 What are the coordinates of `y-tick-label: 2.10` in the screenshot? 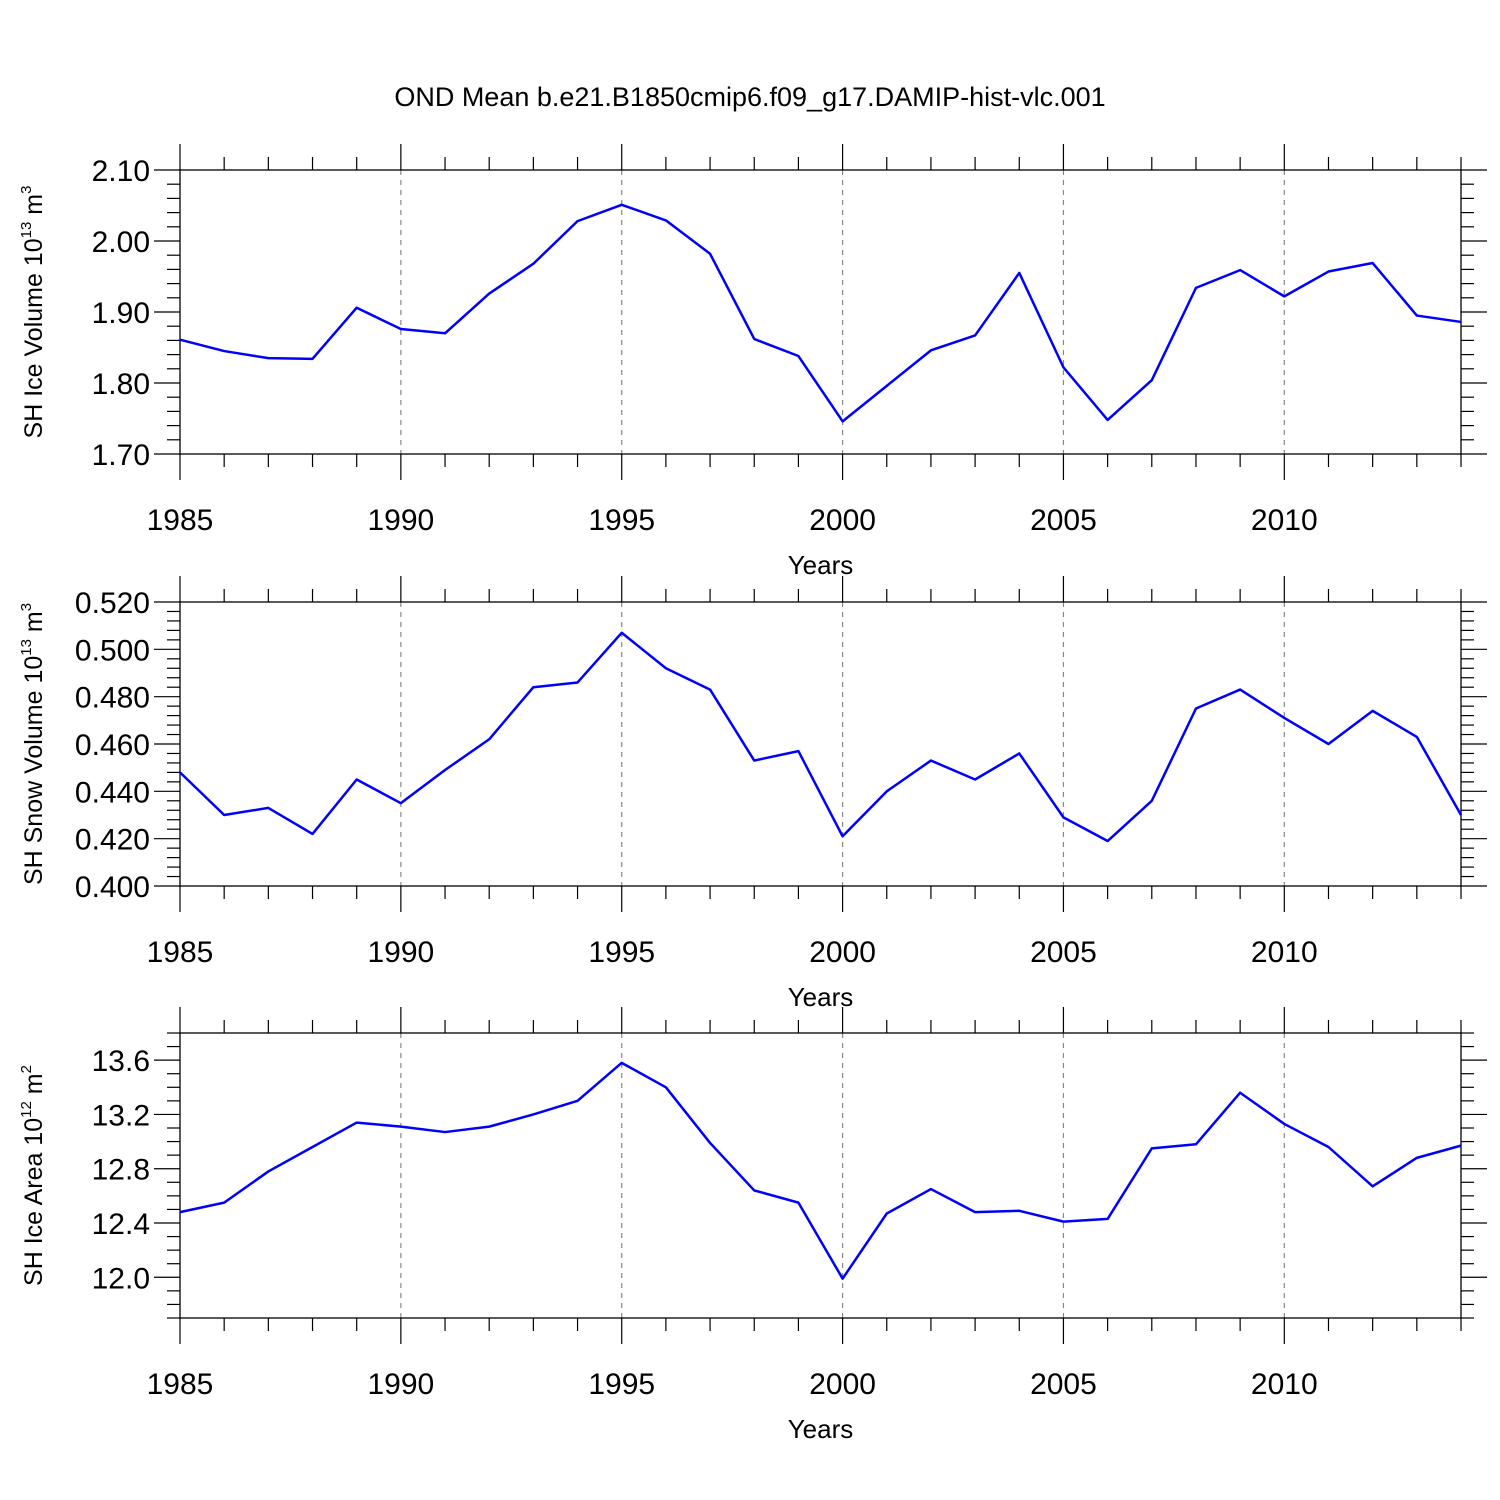 It's located at (121, 171).